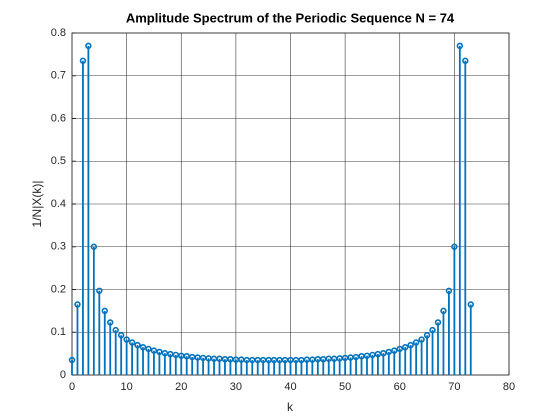 This screenshot has width=560, height=419. Describe the element at coordinates (37, 204) in the screenshot. I see `y-axis-label: 1/N|X(k)|` at that location.